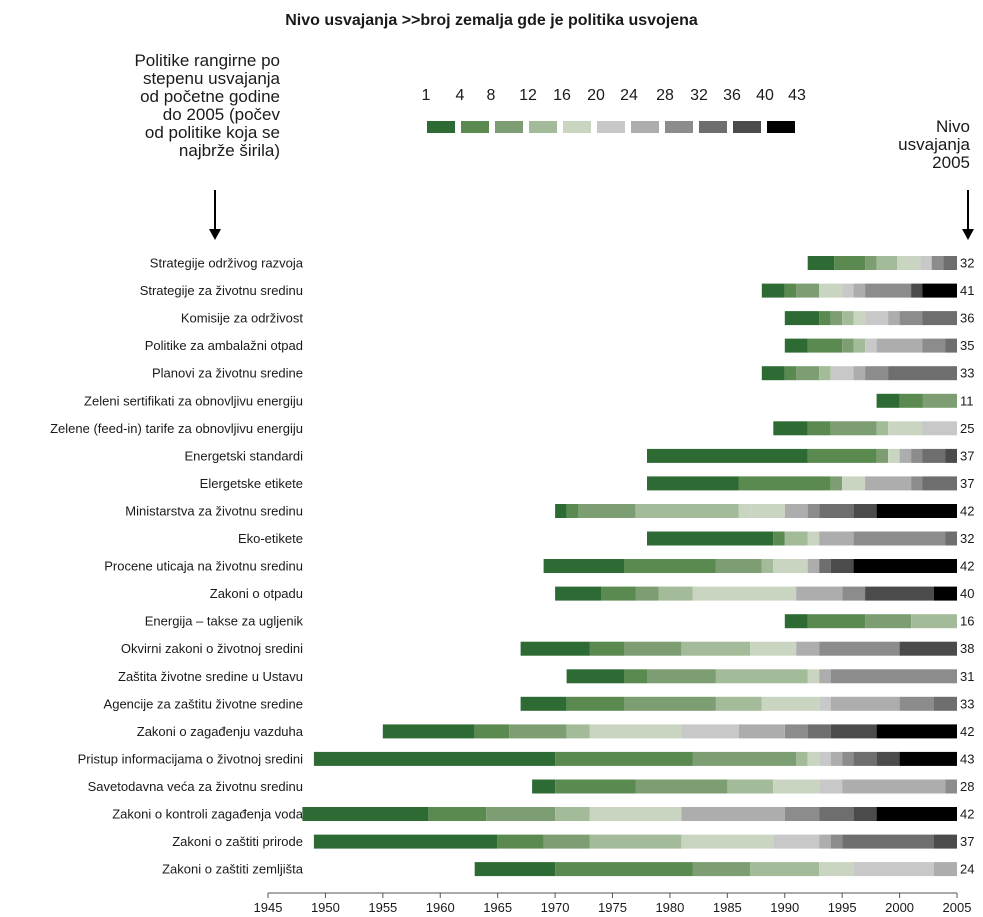  Describe the element at coordinates (614, 110) in the screenshot. I see `legend: 1 4 8 12 16 20 24 28 32 36 40 43` at that location.